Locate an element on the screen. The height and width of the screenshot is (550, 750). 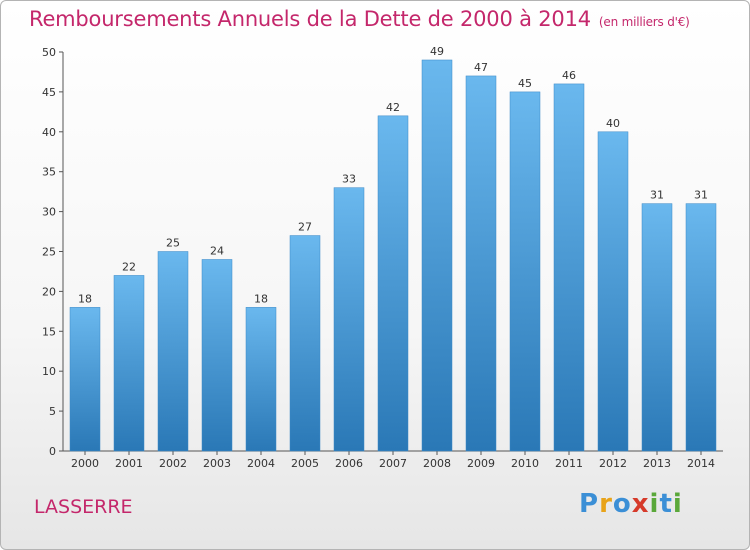
logo-letter: r is located at coordinates (606, 504).